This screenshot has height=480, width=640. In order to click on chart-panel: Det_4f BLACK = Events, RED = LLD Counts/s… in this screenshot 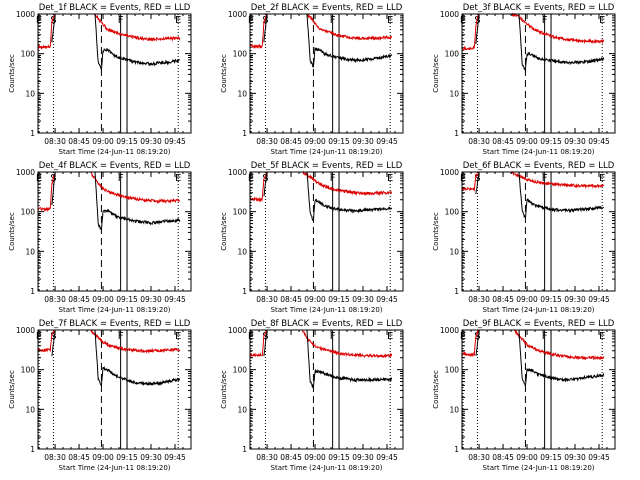, I will do `click(100, 237)`.